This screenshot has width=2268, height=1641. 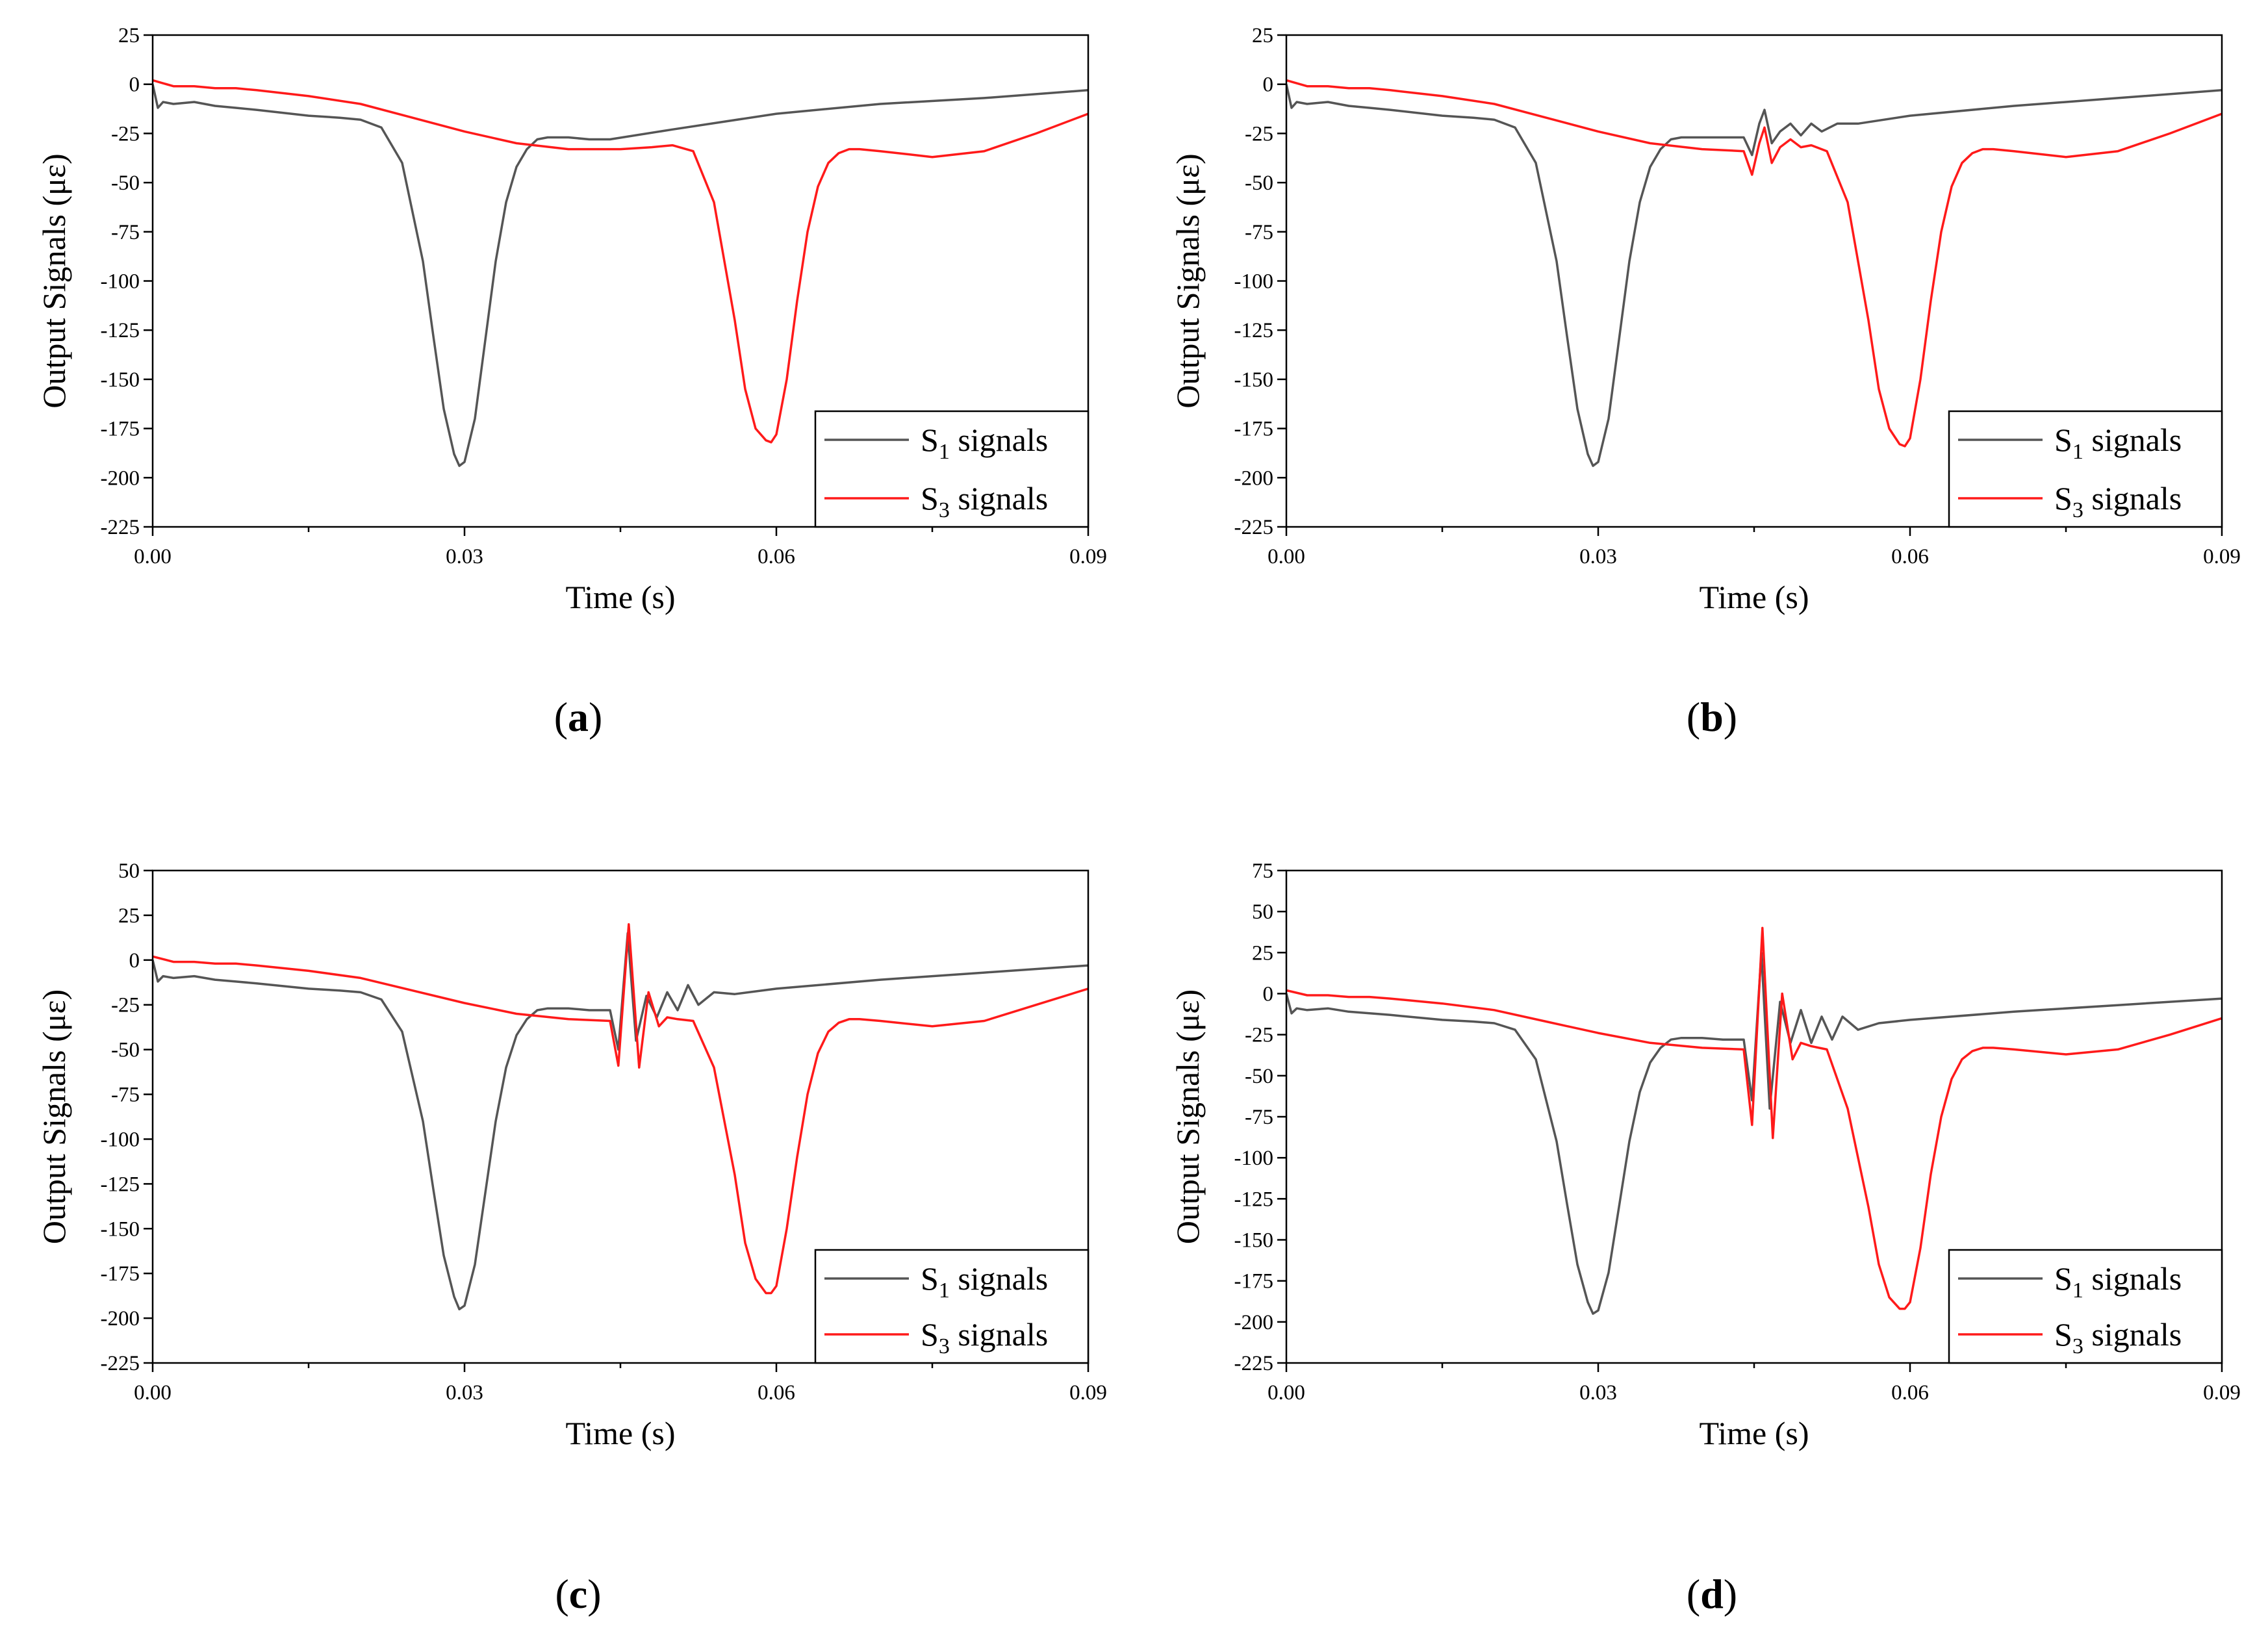 I want to click on y-tick-label: 75, so click(x=1262, y=871).